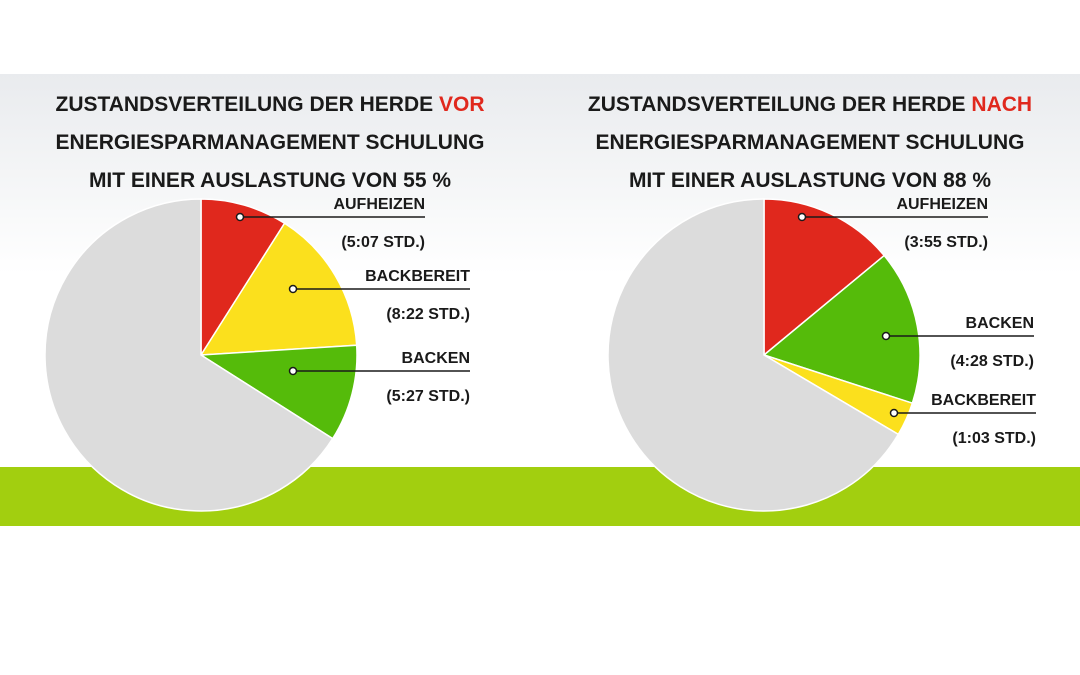  I want to click on title-line-1: ZUSTANDSVERTEILUNG DER HERDE NACH, so click(810, 105).